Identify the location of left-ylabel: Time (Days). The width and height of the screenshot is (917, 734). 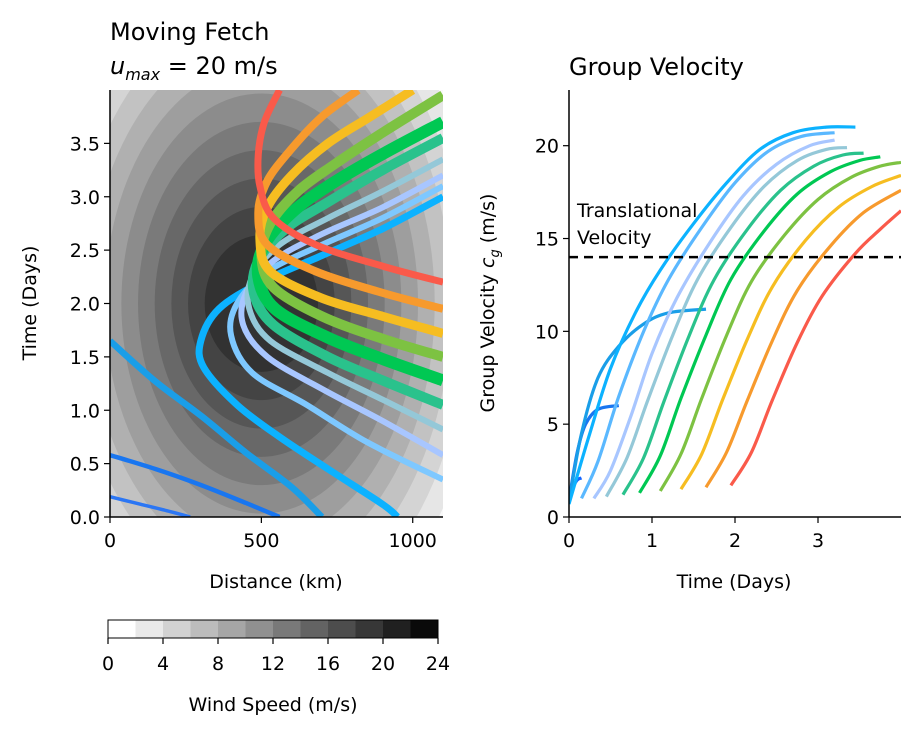
(30, 304).